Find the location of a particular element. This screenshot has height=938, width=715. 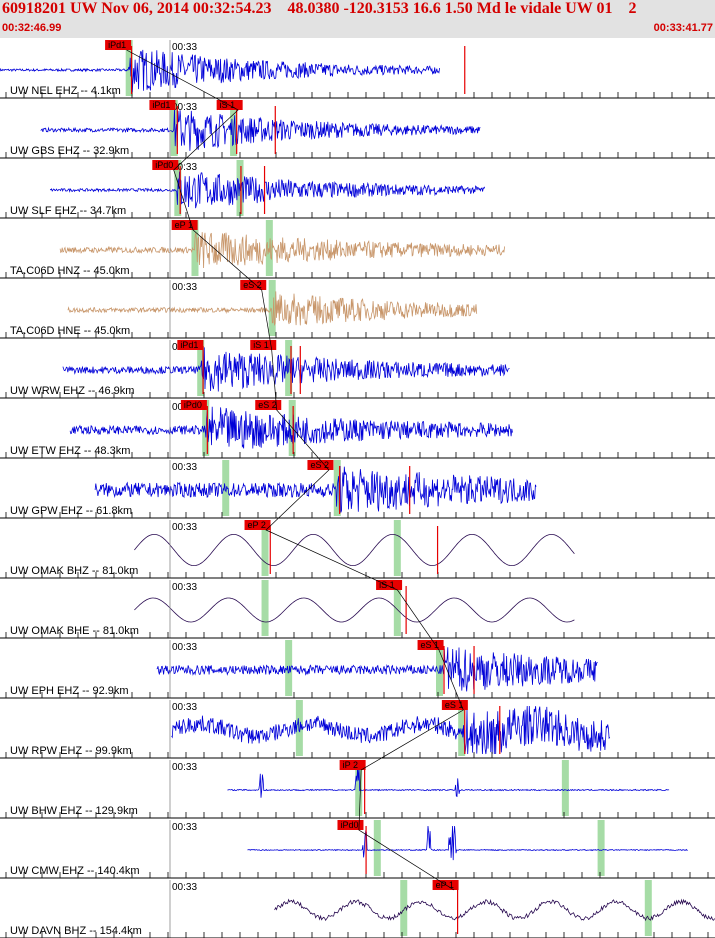

trace-row: 00:33iPd0eS 2UW ETW EHZ -- 48.3km is located at coordinates (357, 429).